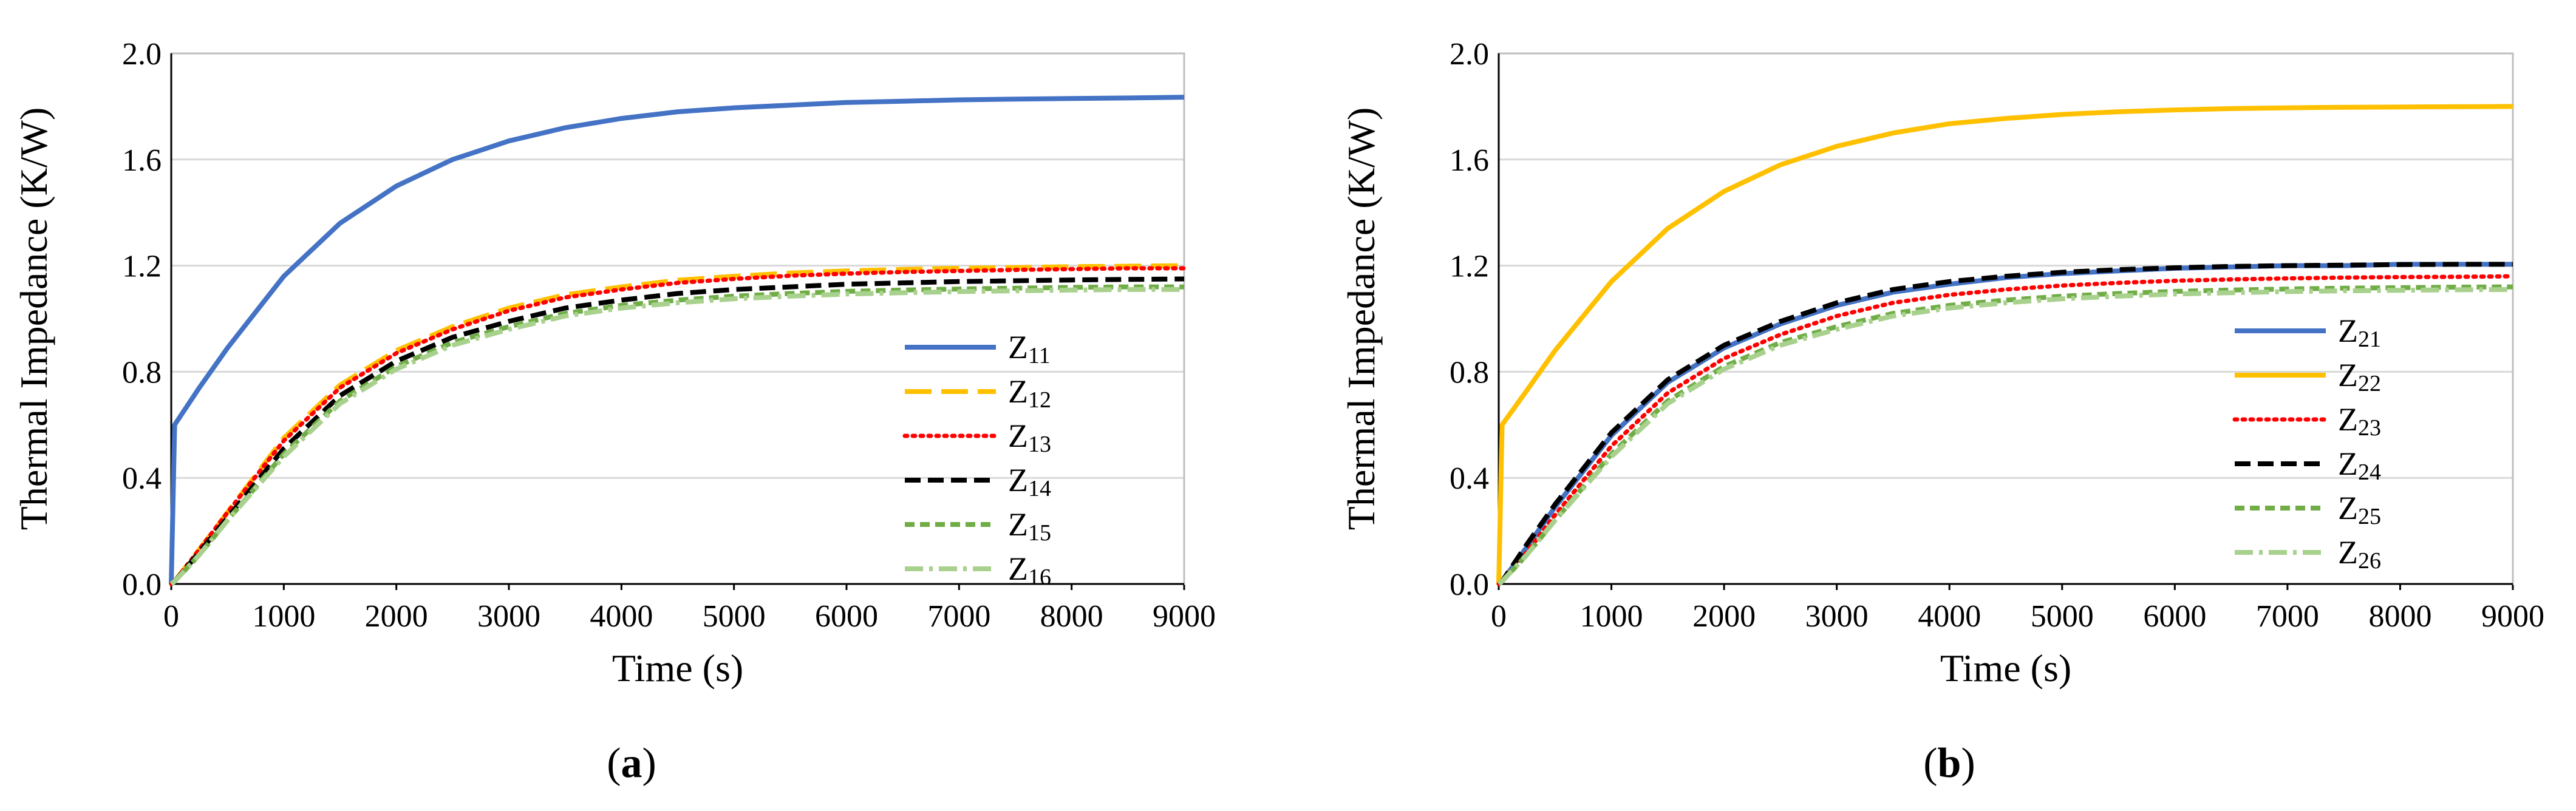  Describe the element at coordinates (1029, 437) in the screenshot. I see `legend-label: Z13` at that location.